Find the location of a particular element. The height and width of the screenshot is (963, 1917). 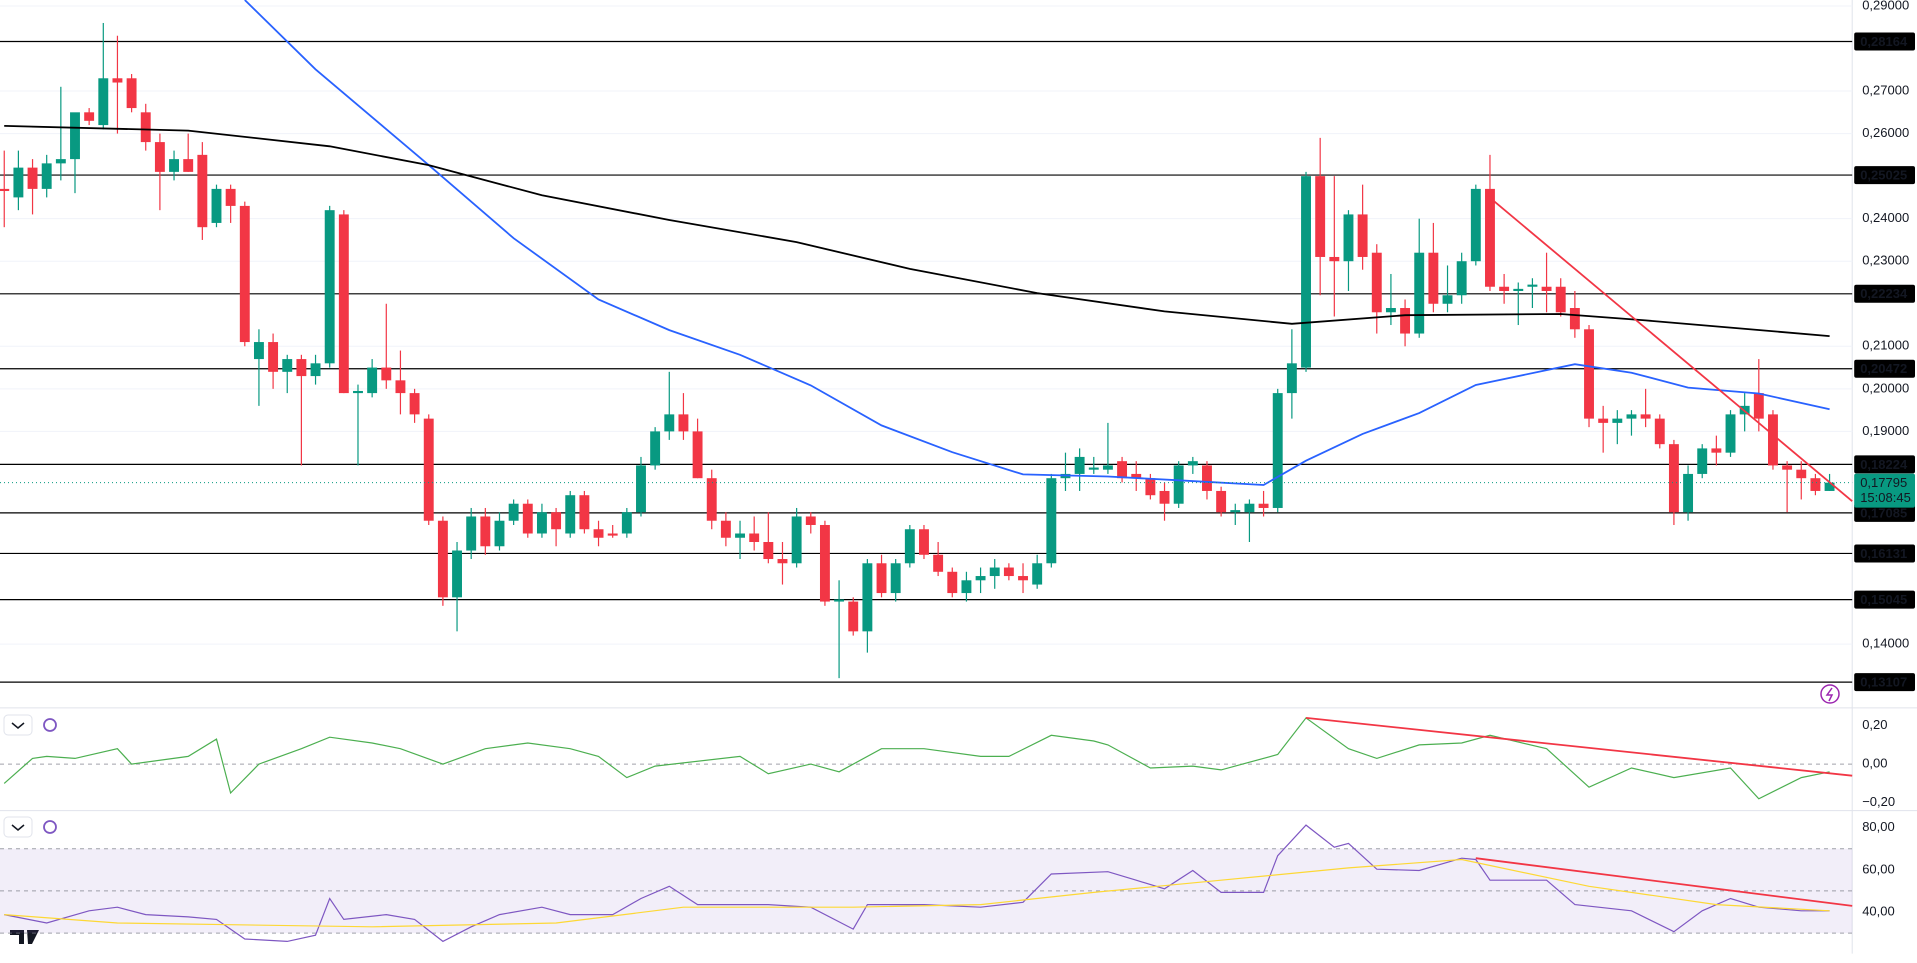

band is located at coordinates (926, 891).